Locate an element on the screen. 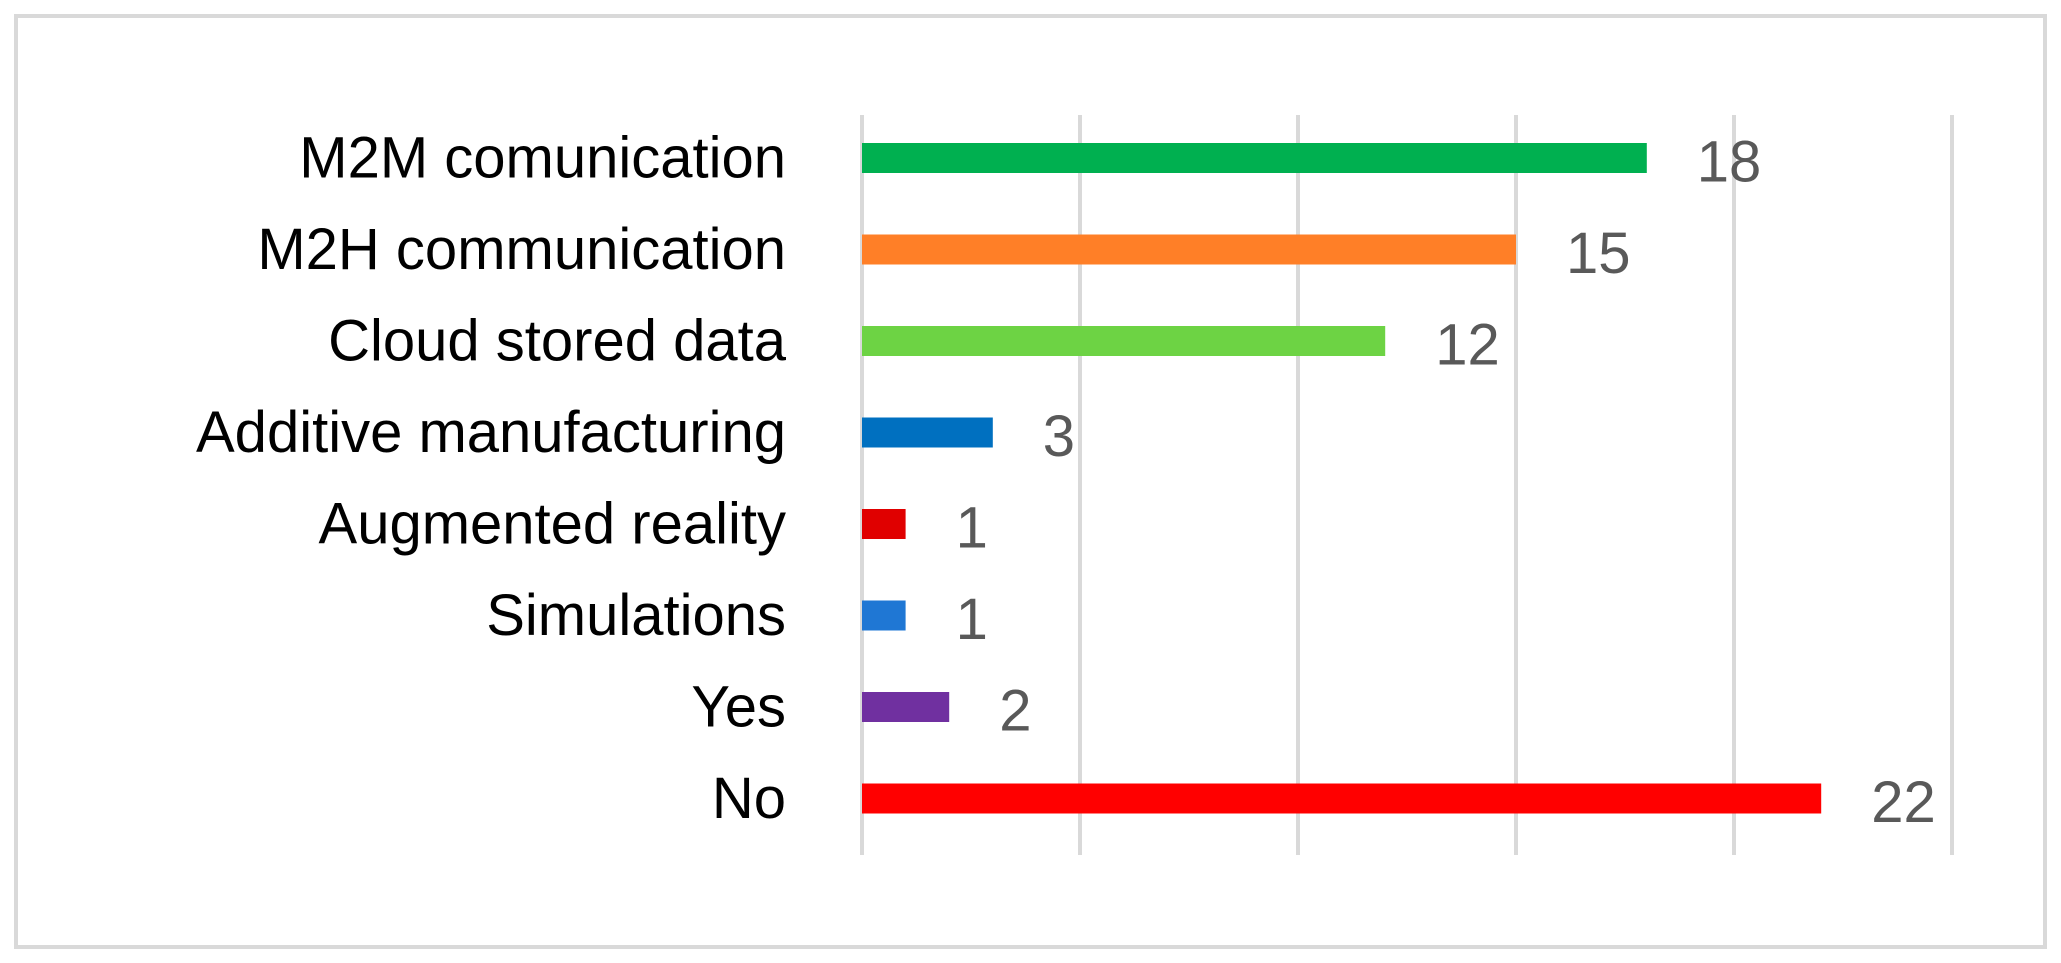 This screenshot has width=2061, height=963. data-label: 12 is located at coordinates (1467, 345).